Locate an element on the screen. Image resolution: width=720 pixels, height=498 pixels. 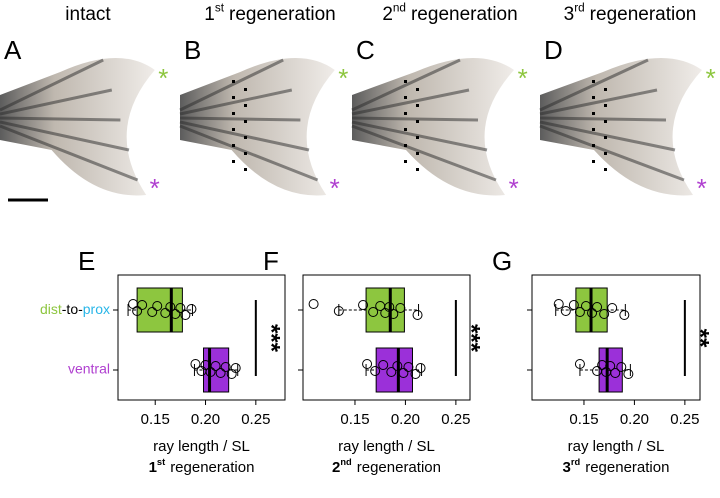
y-category-label: ventral is located at coordinates (89, 369).